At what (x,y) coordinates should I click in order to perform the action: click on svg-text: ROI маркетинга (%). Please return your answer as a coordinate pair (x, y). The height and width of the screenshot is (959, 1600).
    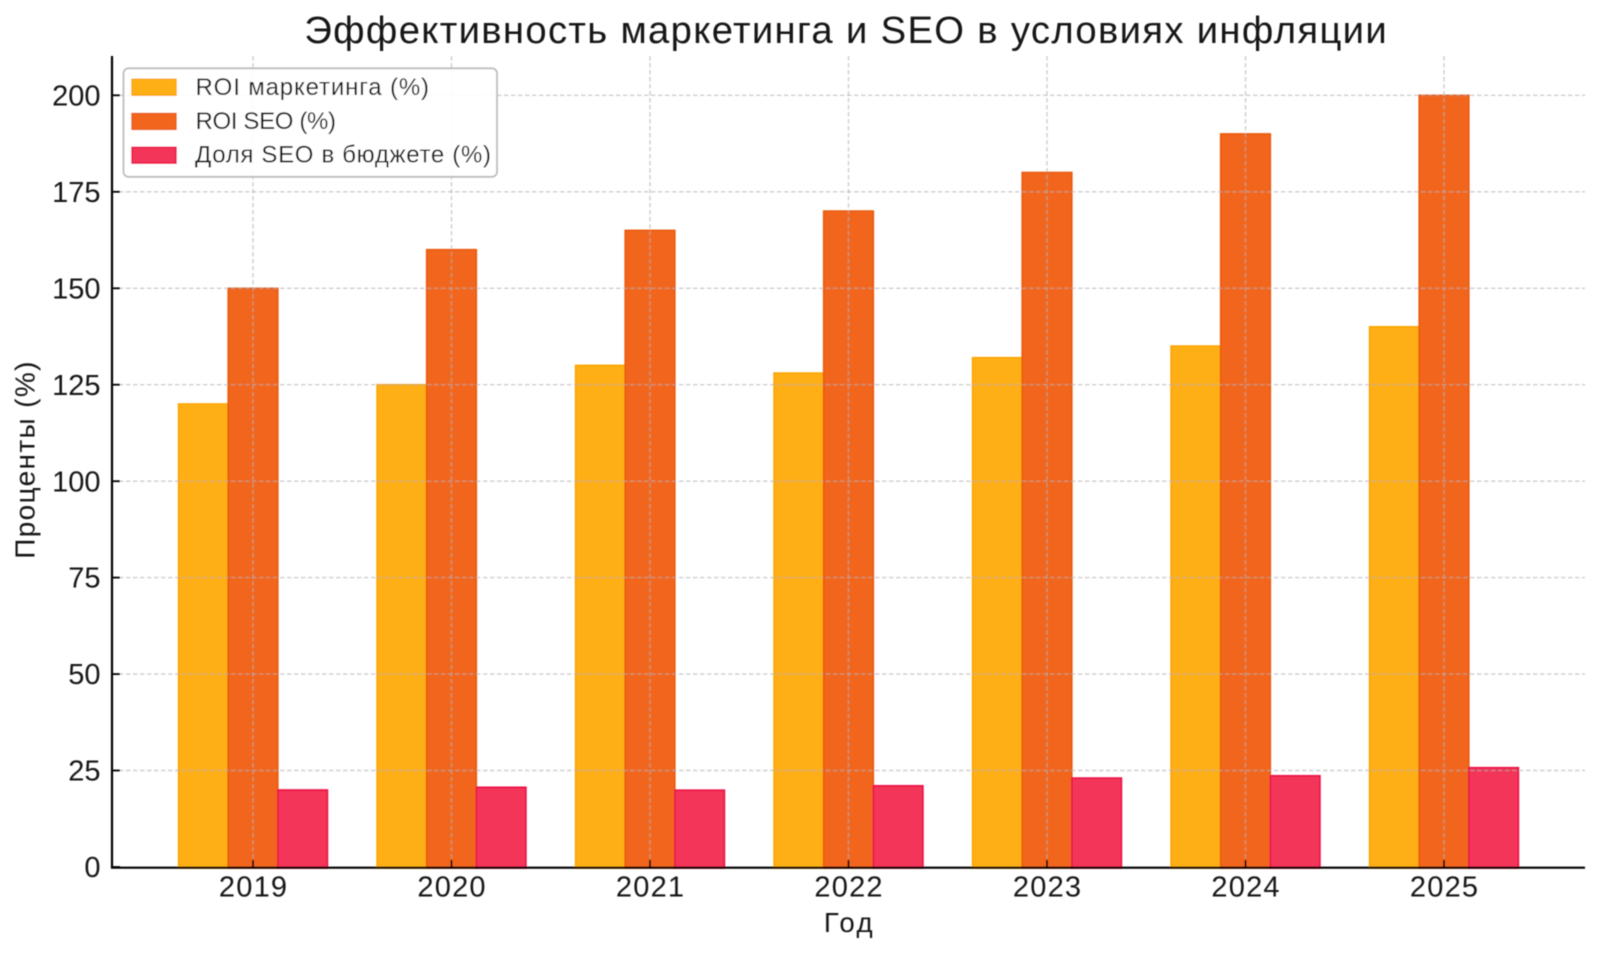
    Looking at the image, I should click on (313, 87).